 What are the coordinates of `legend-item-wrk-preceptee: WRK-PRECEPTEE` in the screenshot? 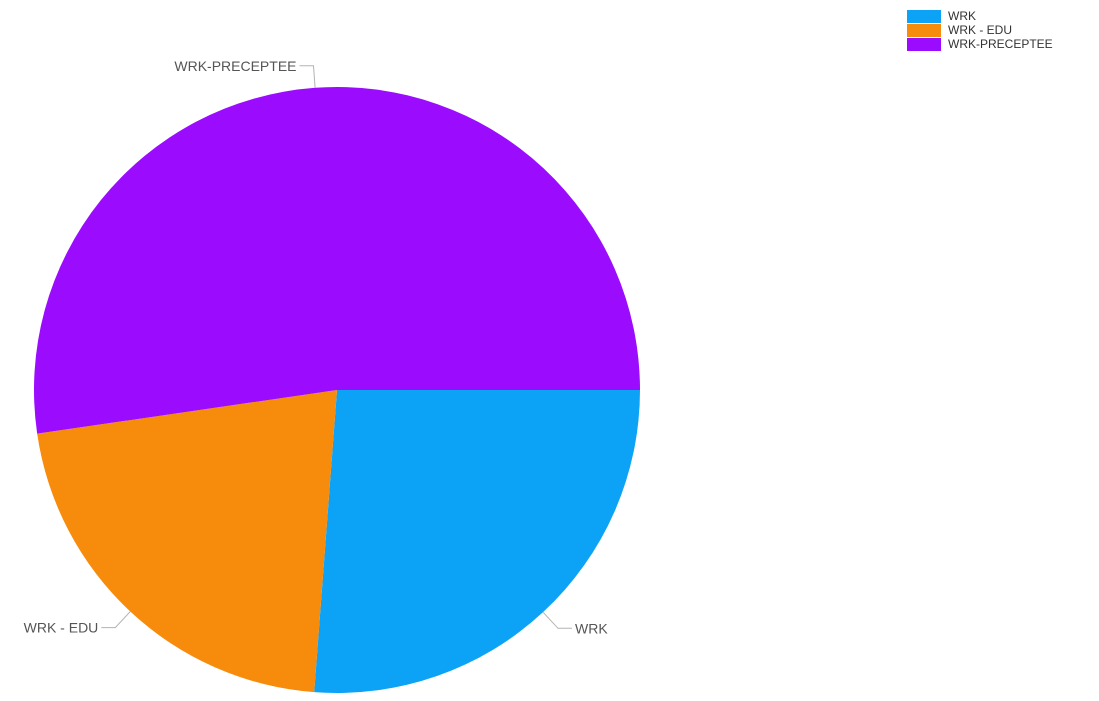 It's located at (980, 44).